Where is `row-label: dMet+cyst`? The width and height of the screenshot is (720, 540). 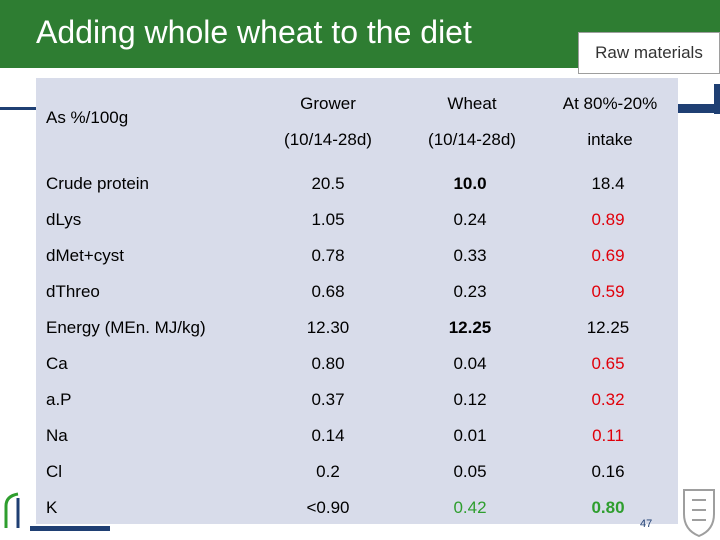
row-label: dMet+cyst is located at coordinates (85, 255).